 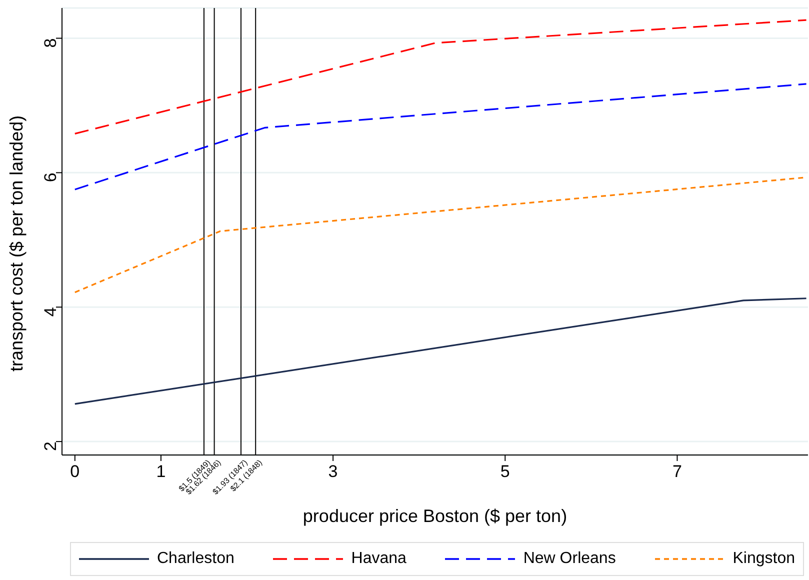 I want to click on x-tick-label: 3, so click(x=333, y=471).